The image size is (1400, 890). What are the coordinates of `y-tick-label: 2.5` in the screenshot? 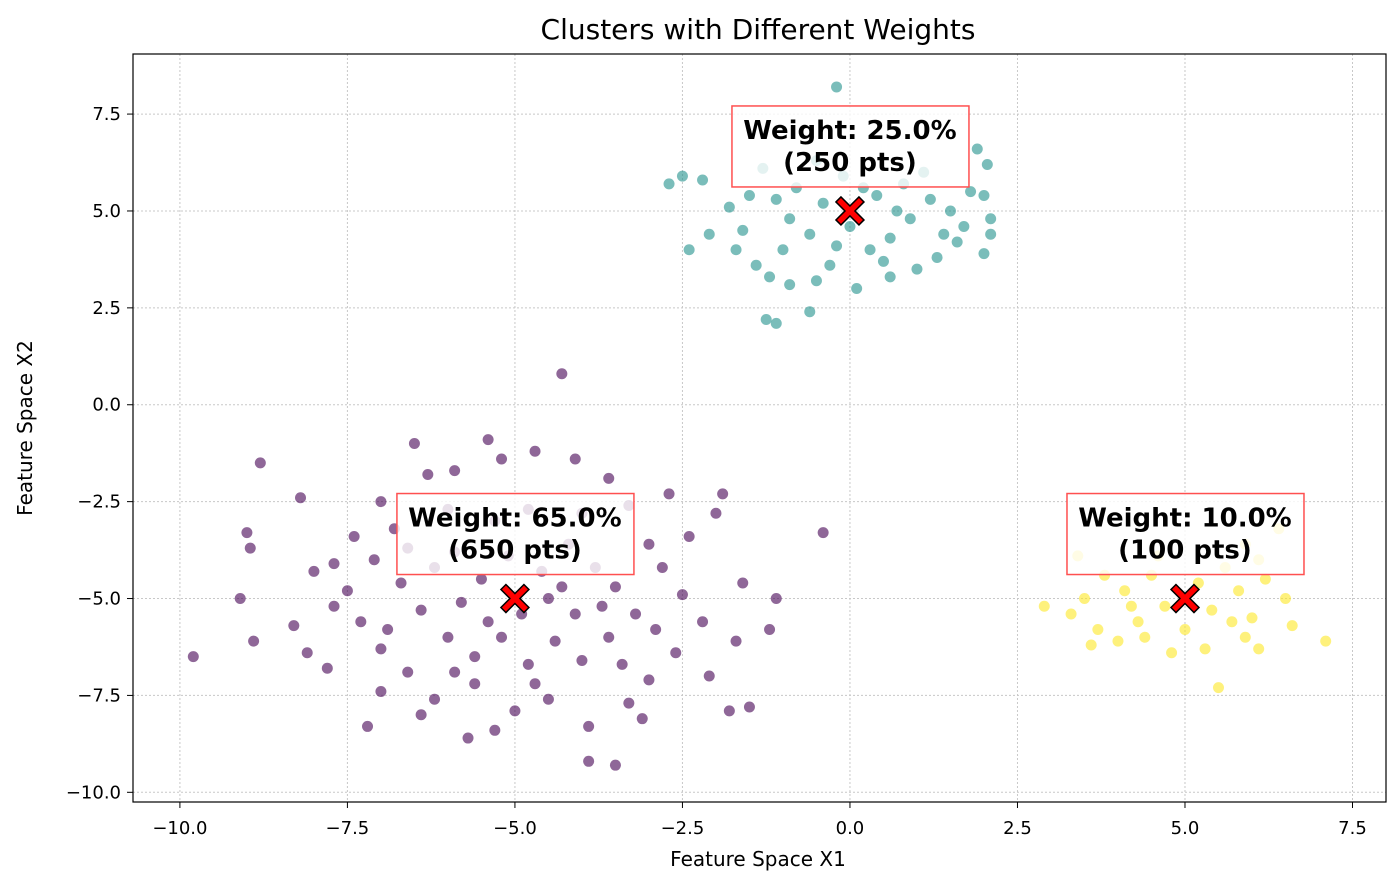 It's located at (106, 308).